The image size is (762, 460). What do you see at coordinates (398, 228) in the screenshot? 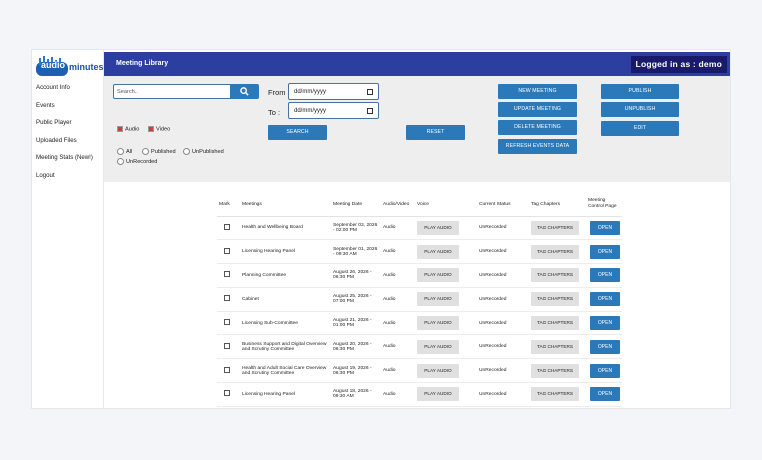
I see `media-type: Audio` at bounding box center [398, 228].